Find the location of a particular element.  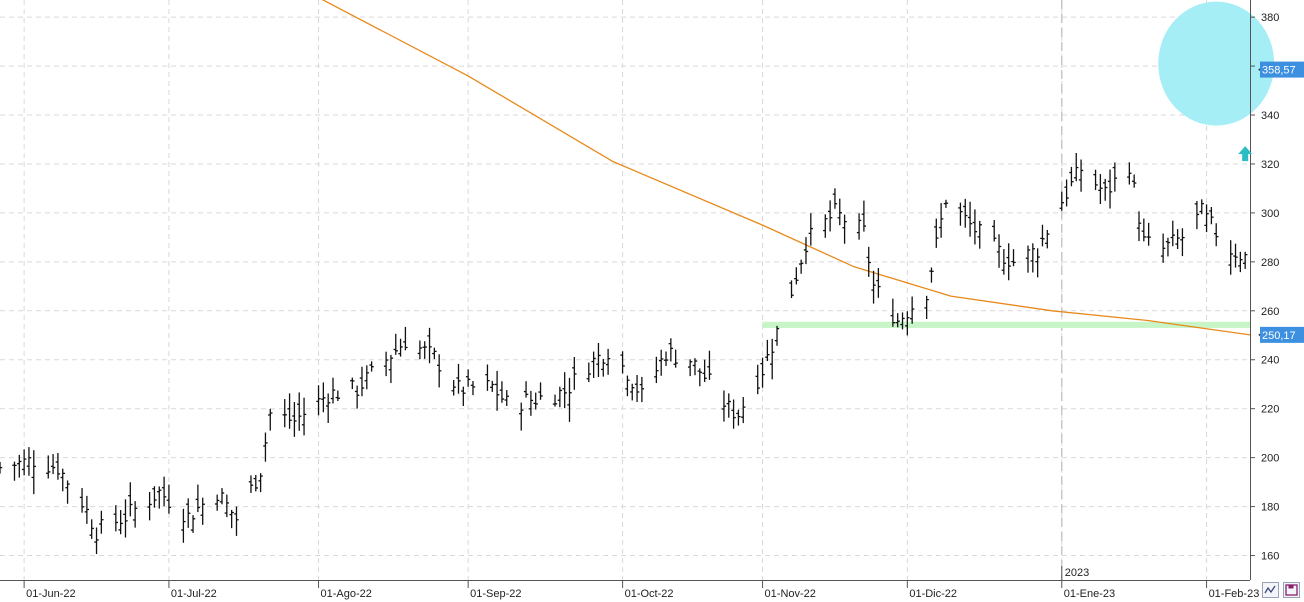

y-tick-label: 380 is located at coordinates (1270, 18).